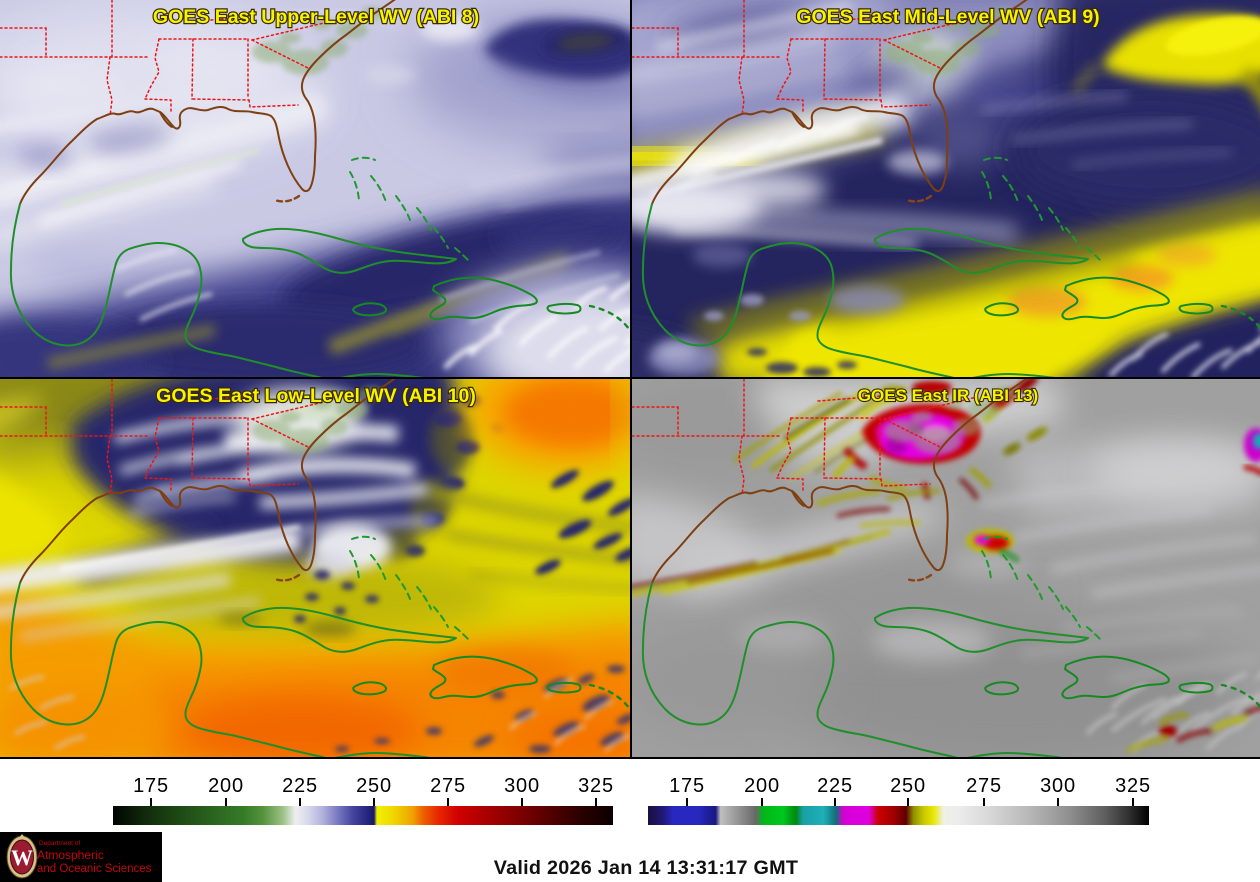  I want to click on svg-text: and Oceanic Sciences, so click(94, 869).